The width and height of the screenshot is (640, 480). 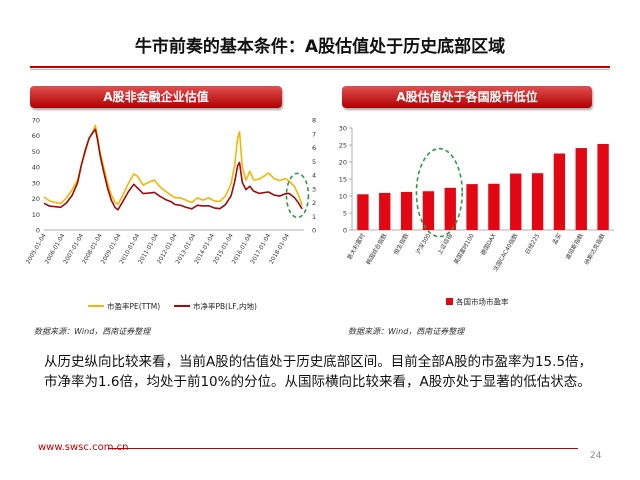 What do you see at coordinates (314, 121) in the screenshot?
I see `y-right-tick-label: 8` at bounding box center [314, 121].